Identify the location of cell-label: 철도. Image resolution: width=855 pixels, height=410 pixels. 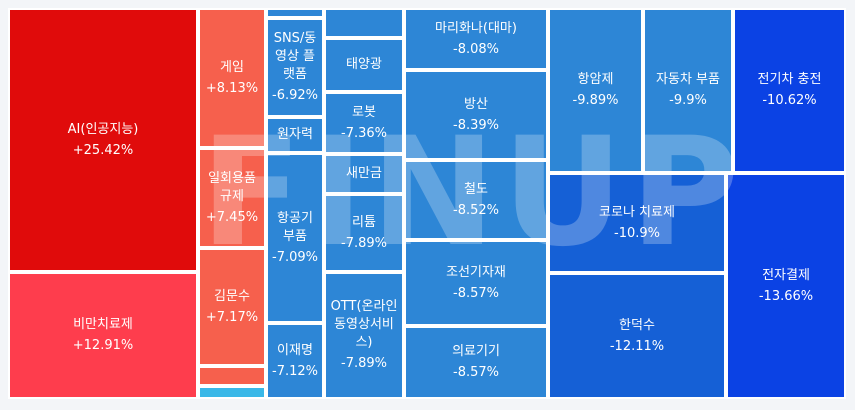
(476, 189).